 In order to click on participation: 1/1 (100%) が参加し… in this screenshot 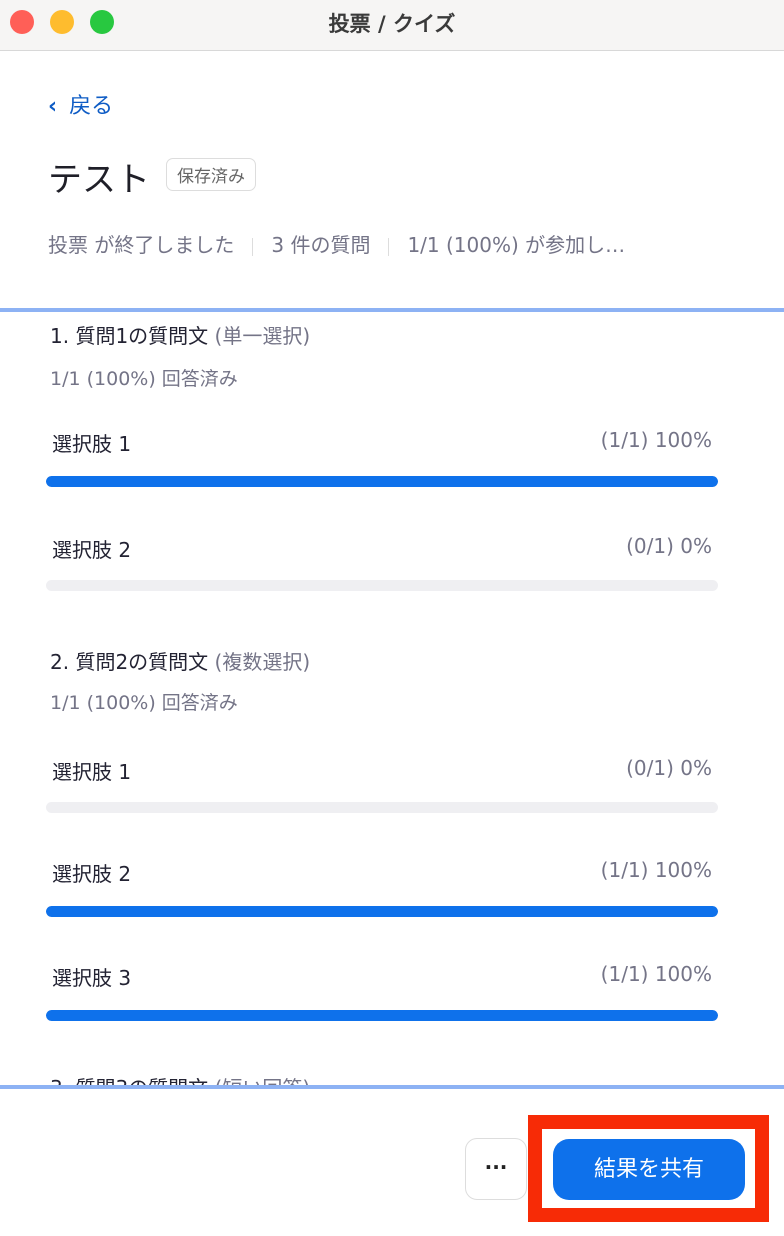, I will do `click(516, 245)`.